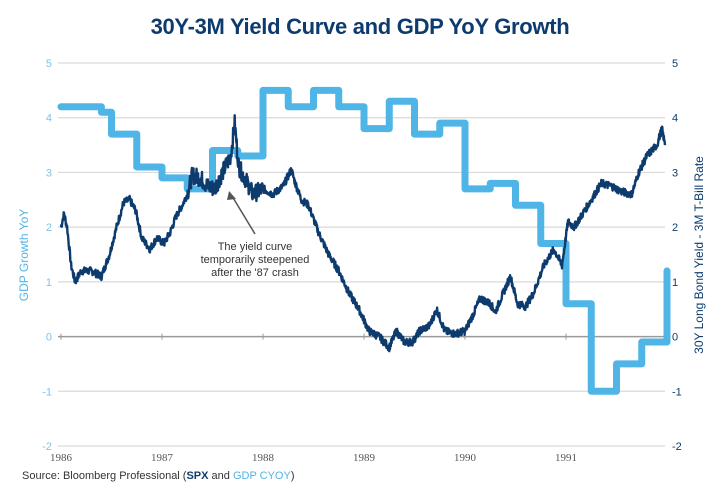 This screenshot has width=720, height=500. I want to click on annotation-arrowhead, so click(231, 195).